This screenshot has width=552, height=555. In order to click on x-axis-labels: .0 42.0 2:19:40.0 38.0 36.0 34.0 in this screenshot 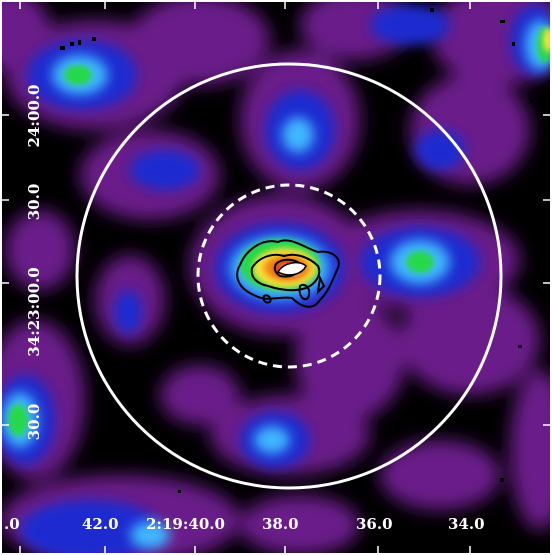, I will do `click(244, 524)`.